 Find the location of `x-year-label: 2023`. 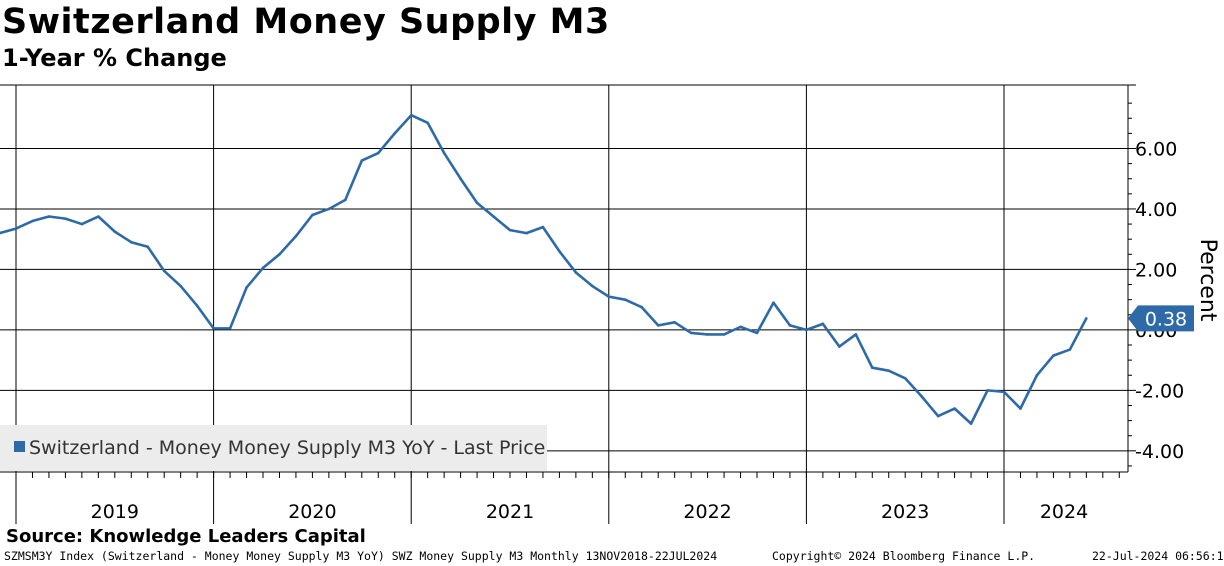

x-year-label: 2023 is located at coordinates (905, 512).